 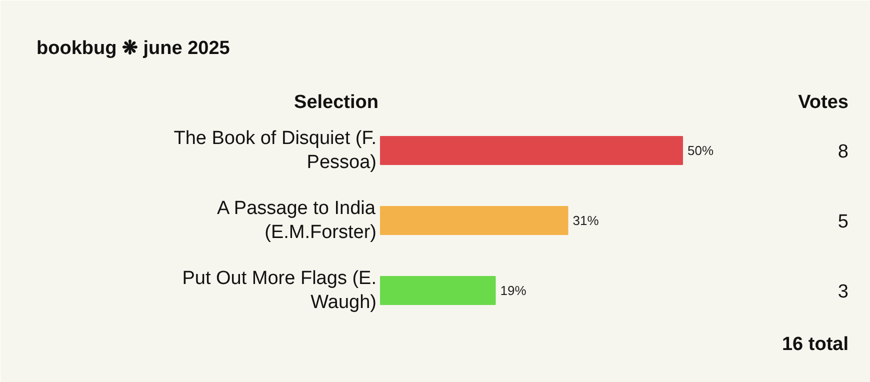 I want to click on y-tick-label: A Passage to India (E.M.Forster), so click(x=297, y=221).